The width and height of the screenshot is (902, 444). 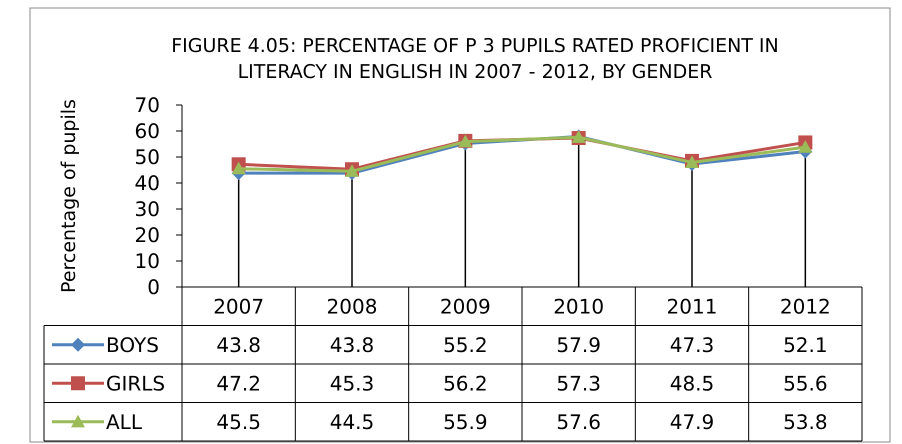 I want to click on data-label: 52.1, so click(x=805, y=344).